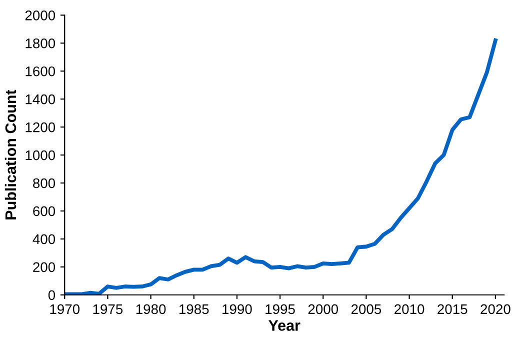 This screenshot has width=517, height=337. I want to click on y-tick-label: 400, so click(44, 239).